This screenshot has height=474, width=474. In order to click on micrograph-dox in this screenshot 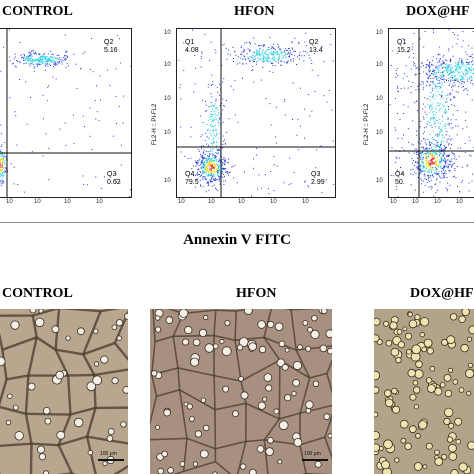, I will do `click(424, 391)`.